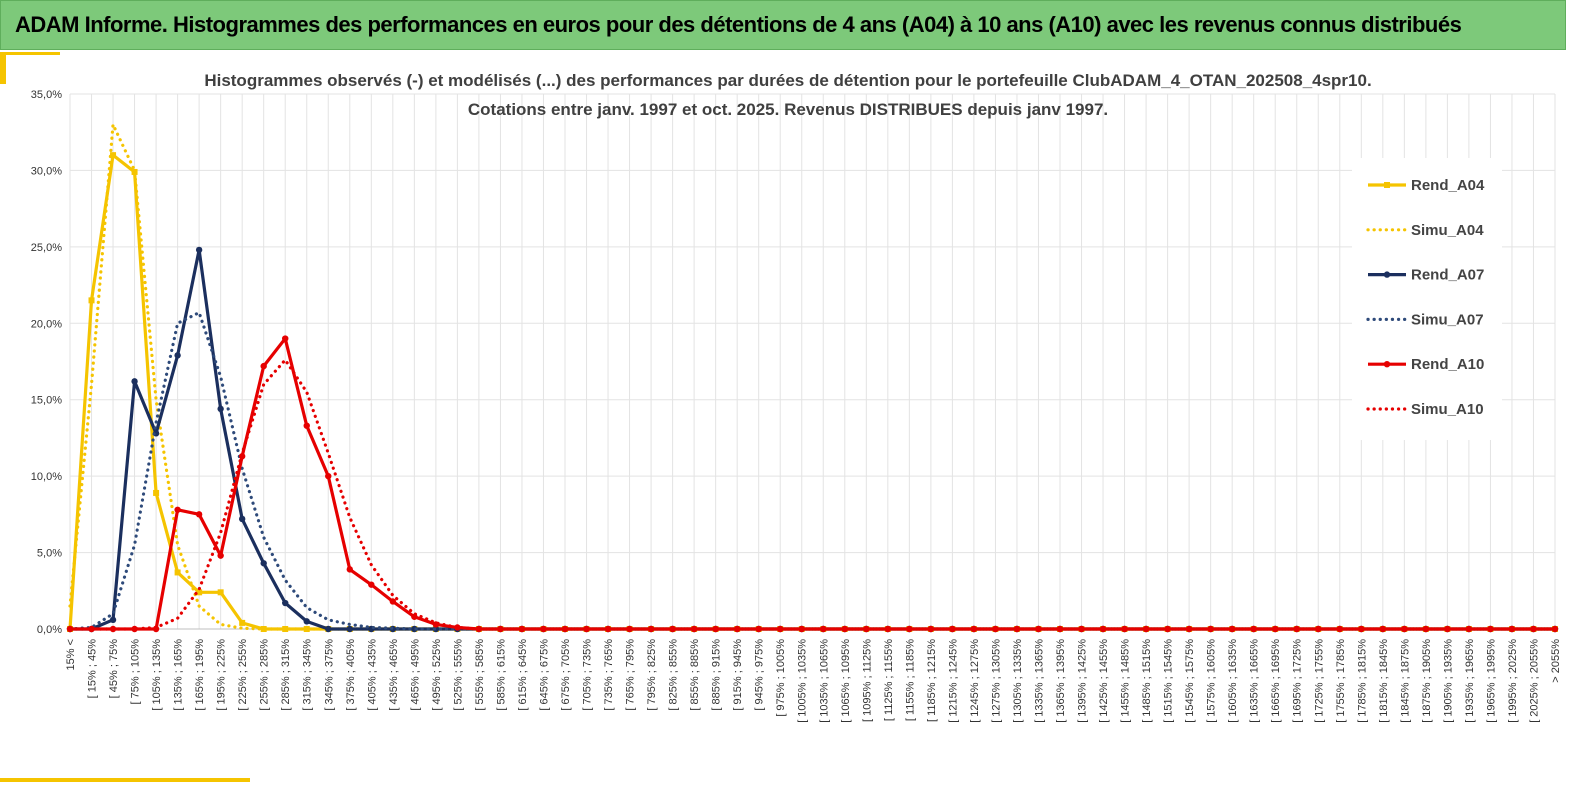 This screenshot has height=789, width=1569. Describe the element at coordinates (243, 675) in the screenshot. I see `x-tick-label: [ 225% ; 255%` at that location.